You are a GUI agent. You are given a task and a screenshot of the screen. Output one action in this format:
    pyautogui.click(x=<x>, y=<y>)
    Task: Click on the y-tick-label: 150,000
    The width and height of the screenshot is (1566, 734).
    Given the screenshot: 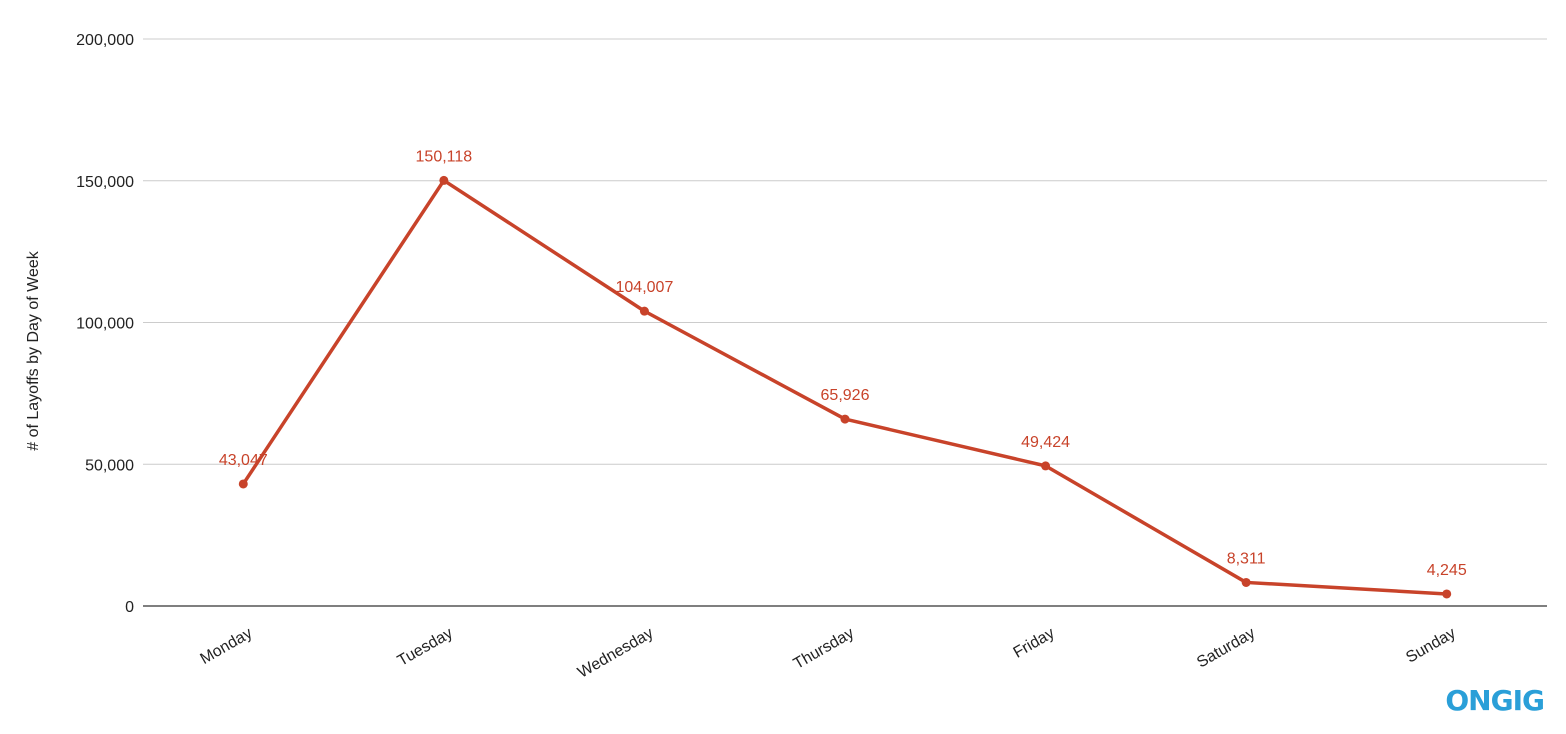 What is the action you would take?
    pyautogui.click(x=105, y=182)
    